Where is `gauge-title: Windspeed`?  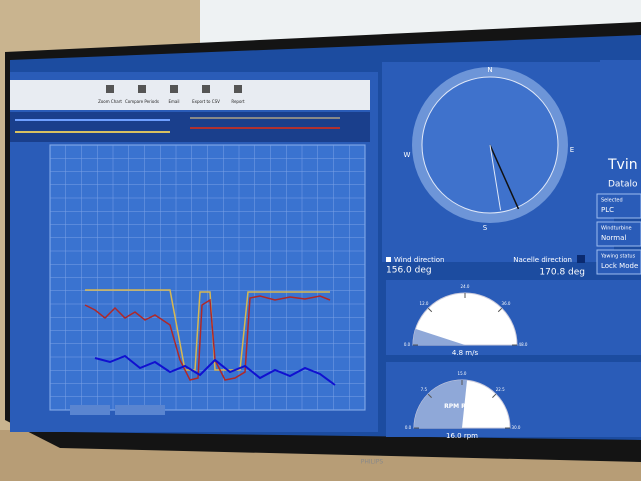
gauge-title: Windspeed is located at coordinates (465, 321).